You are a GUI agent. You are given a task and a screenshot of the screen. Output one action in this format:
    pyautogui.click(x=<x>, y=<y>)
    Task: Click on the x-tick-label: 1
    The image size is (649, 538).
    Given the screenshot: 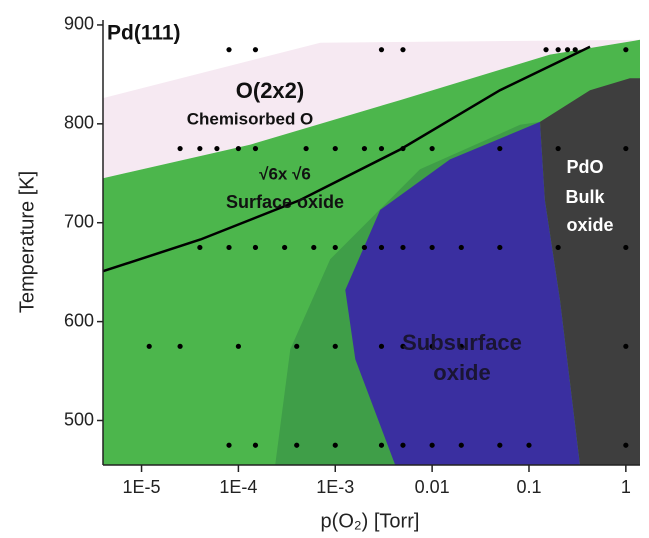 What is the action you would take?
    pyautogui.click(x=626, y=487)
    